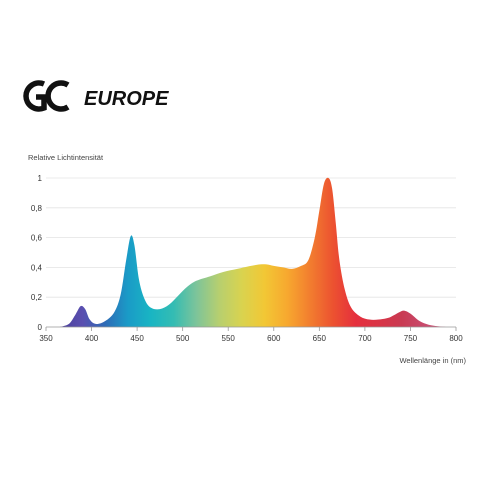 The height and width of the screenshot is (500, 500). I want to click on brand-logo: EUROPE, so click(96, 96).